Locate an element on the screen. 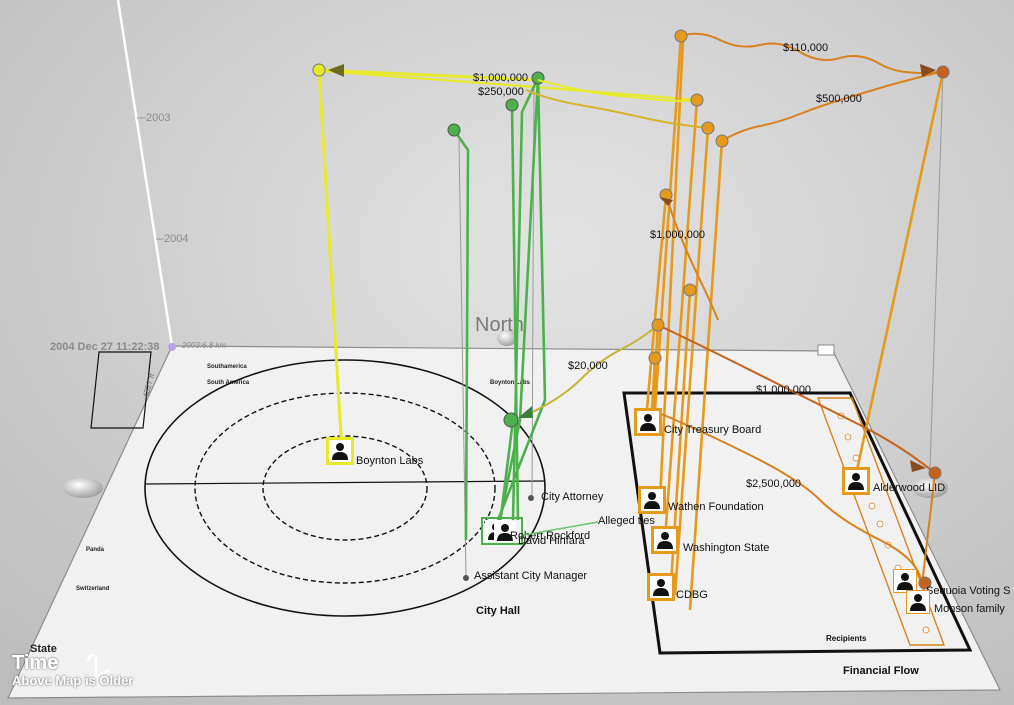  entity-monson-family: Monson family is located at coordinates (955, 602).